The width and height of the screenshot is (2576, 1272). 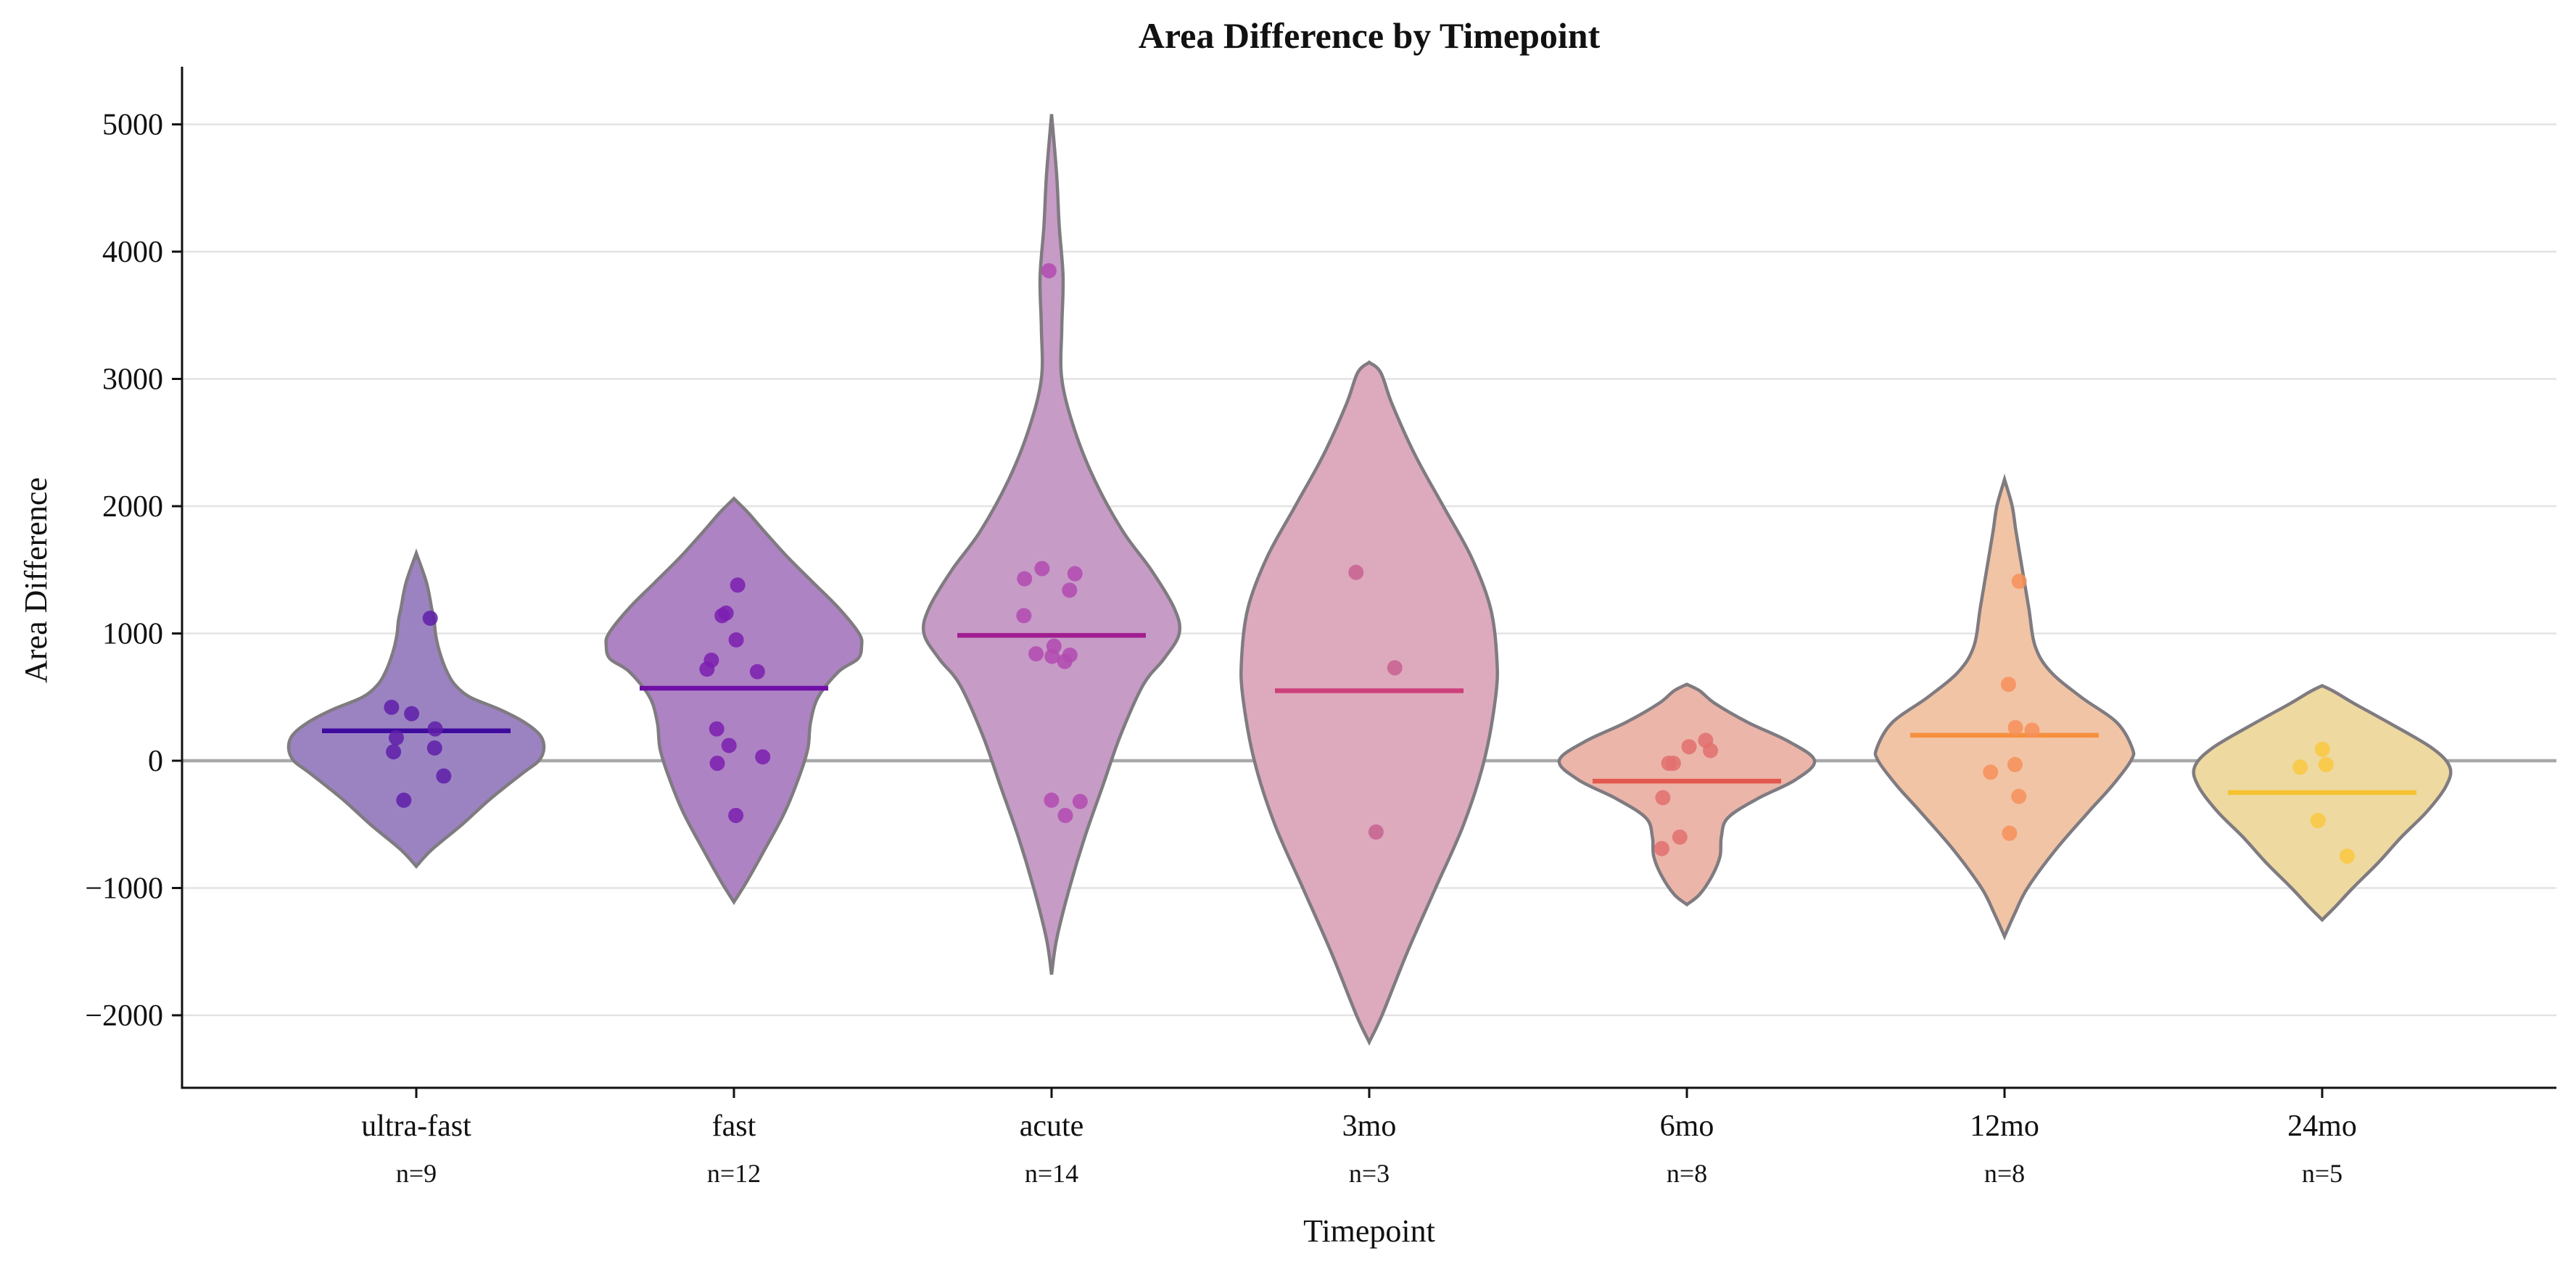 What do you see at coordinates (416, 1173) in the screenshot?
I see `sample-size-label: n=9` at bounding box center [416, 1173].